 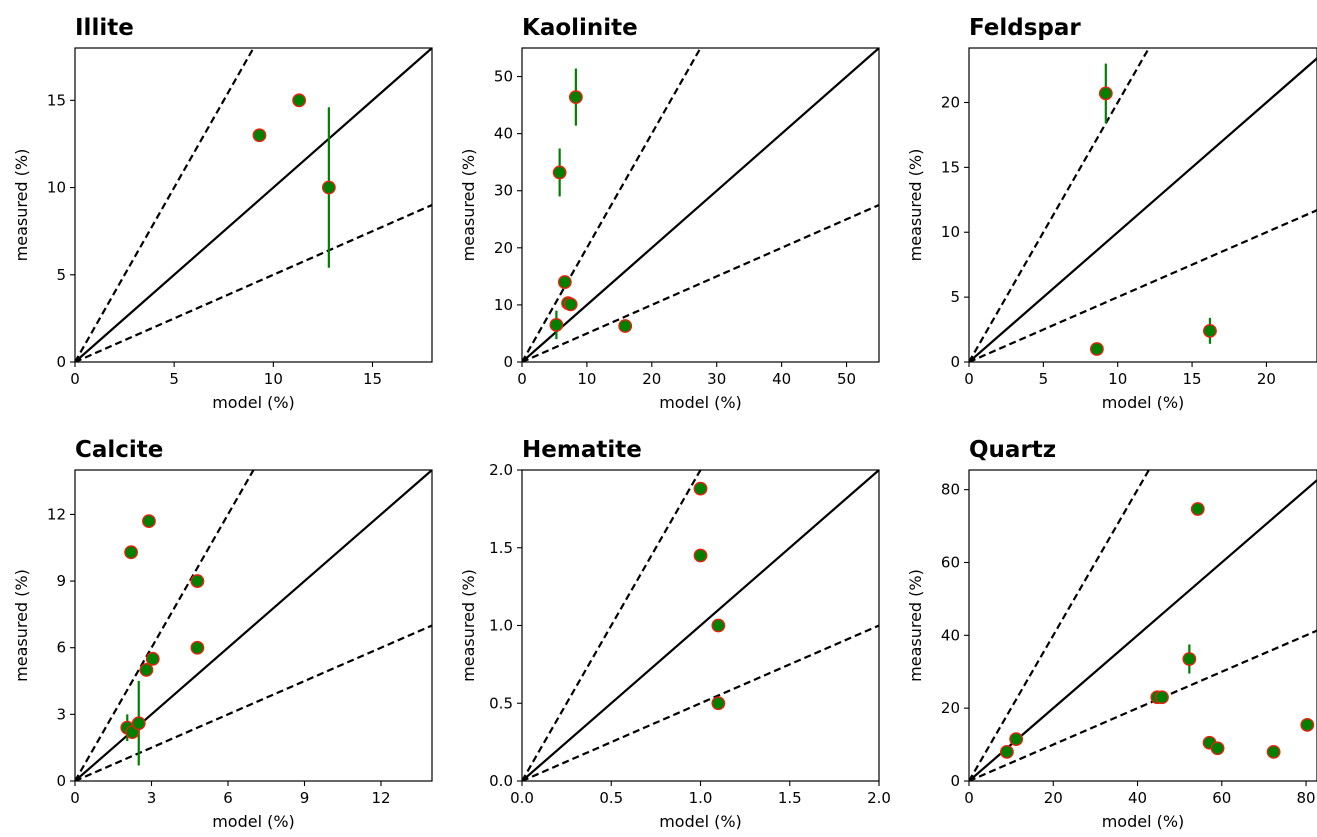 What do you see at coordinates (1305, 798) in the screenshot?
I see `x-tick-label: 80` at bounding box center [1305, 798].